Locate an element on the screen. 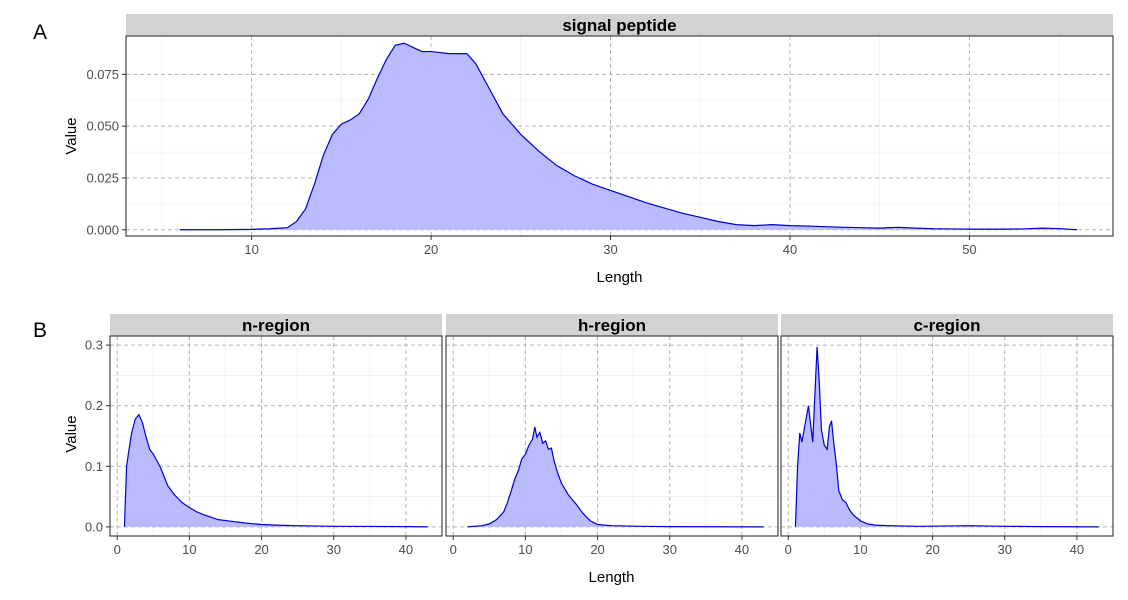 Image resolution: width=1128 pixels, height=600 pixels. x-axis-title-panel-b: Length is located at coordinates (612, 577).